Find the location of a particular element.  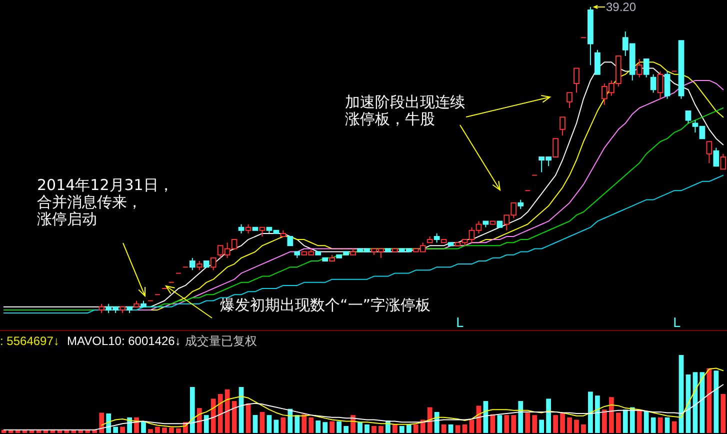

annotation: 涨停板，牛股 is located at coordinates (390, 119).